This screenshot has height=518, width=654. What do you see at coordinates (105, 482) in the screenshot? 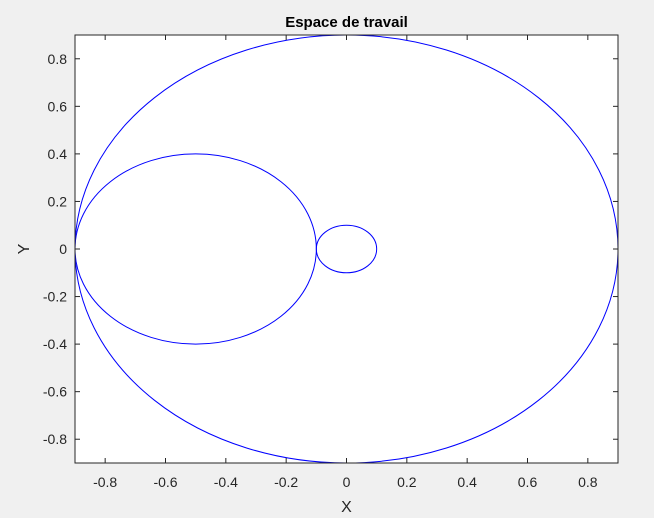
I see `x-tick-label: -0.8` at bounding box center [105, 482].